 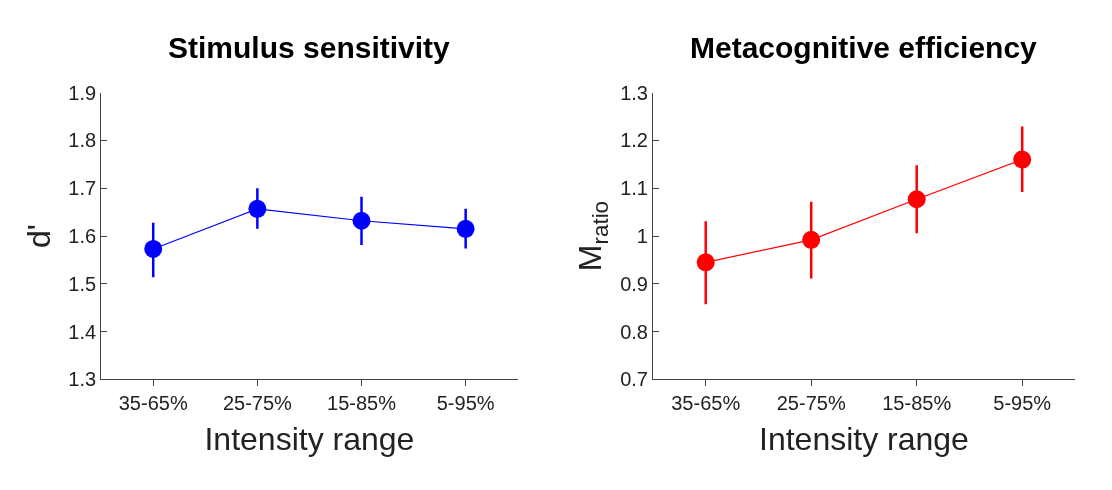 What do you see at coordinates (82, 283) in the screenshot?
I see `y-tick-label: 1.5` at bounding box center [82, 283].